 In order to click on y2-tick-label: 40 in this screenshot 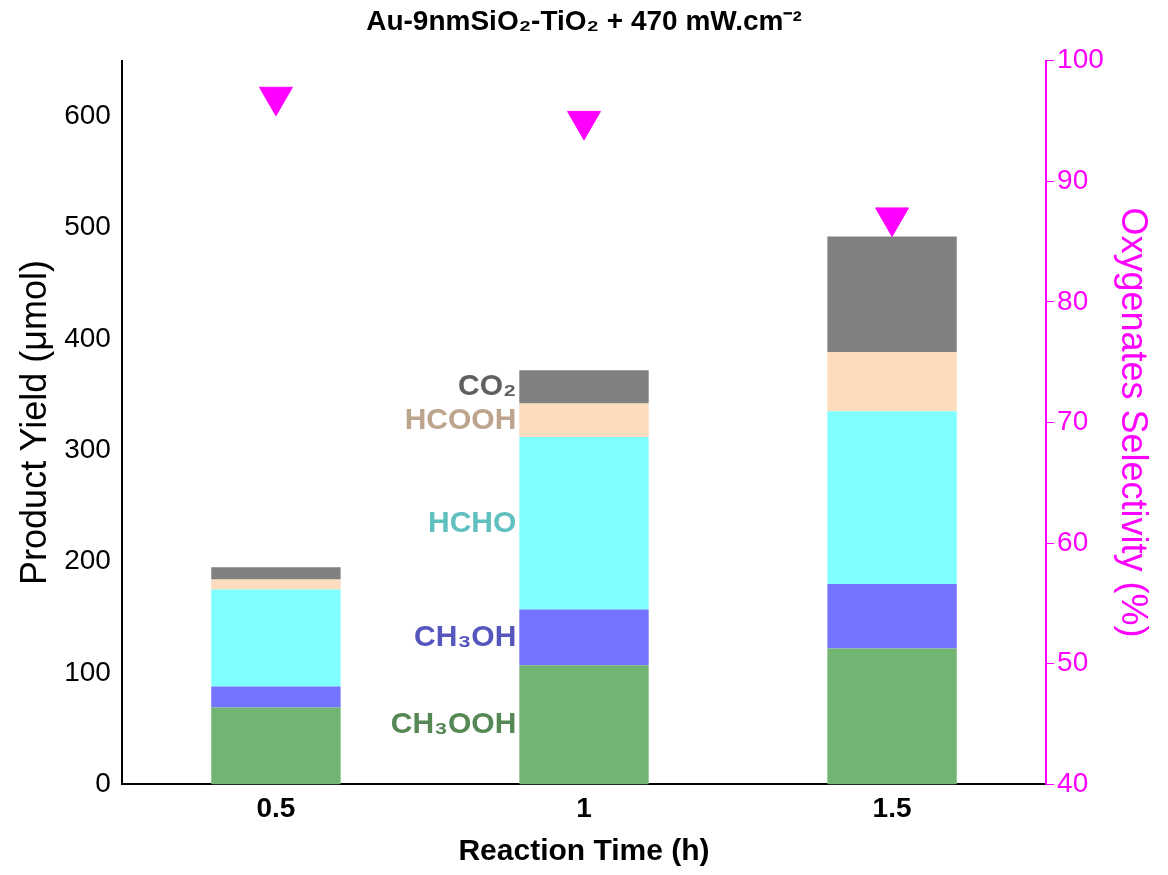, I will do `click(1073, 783)`.